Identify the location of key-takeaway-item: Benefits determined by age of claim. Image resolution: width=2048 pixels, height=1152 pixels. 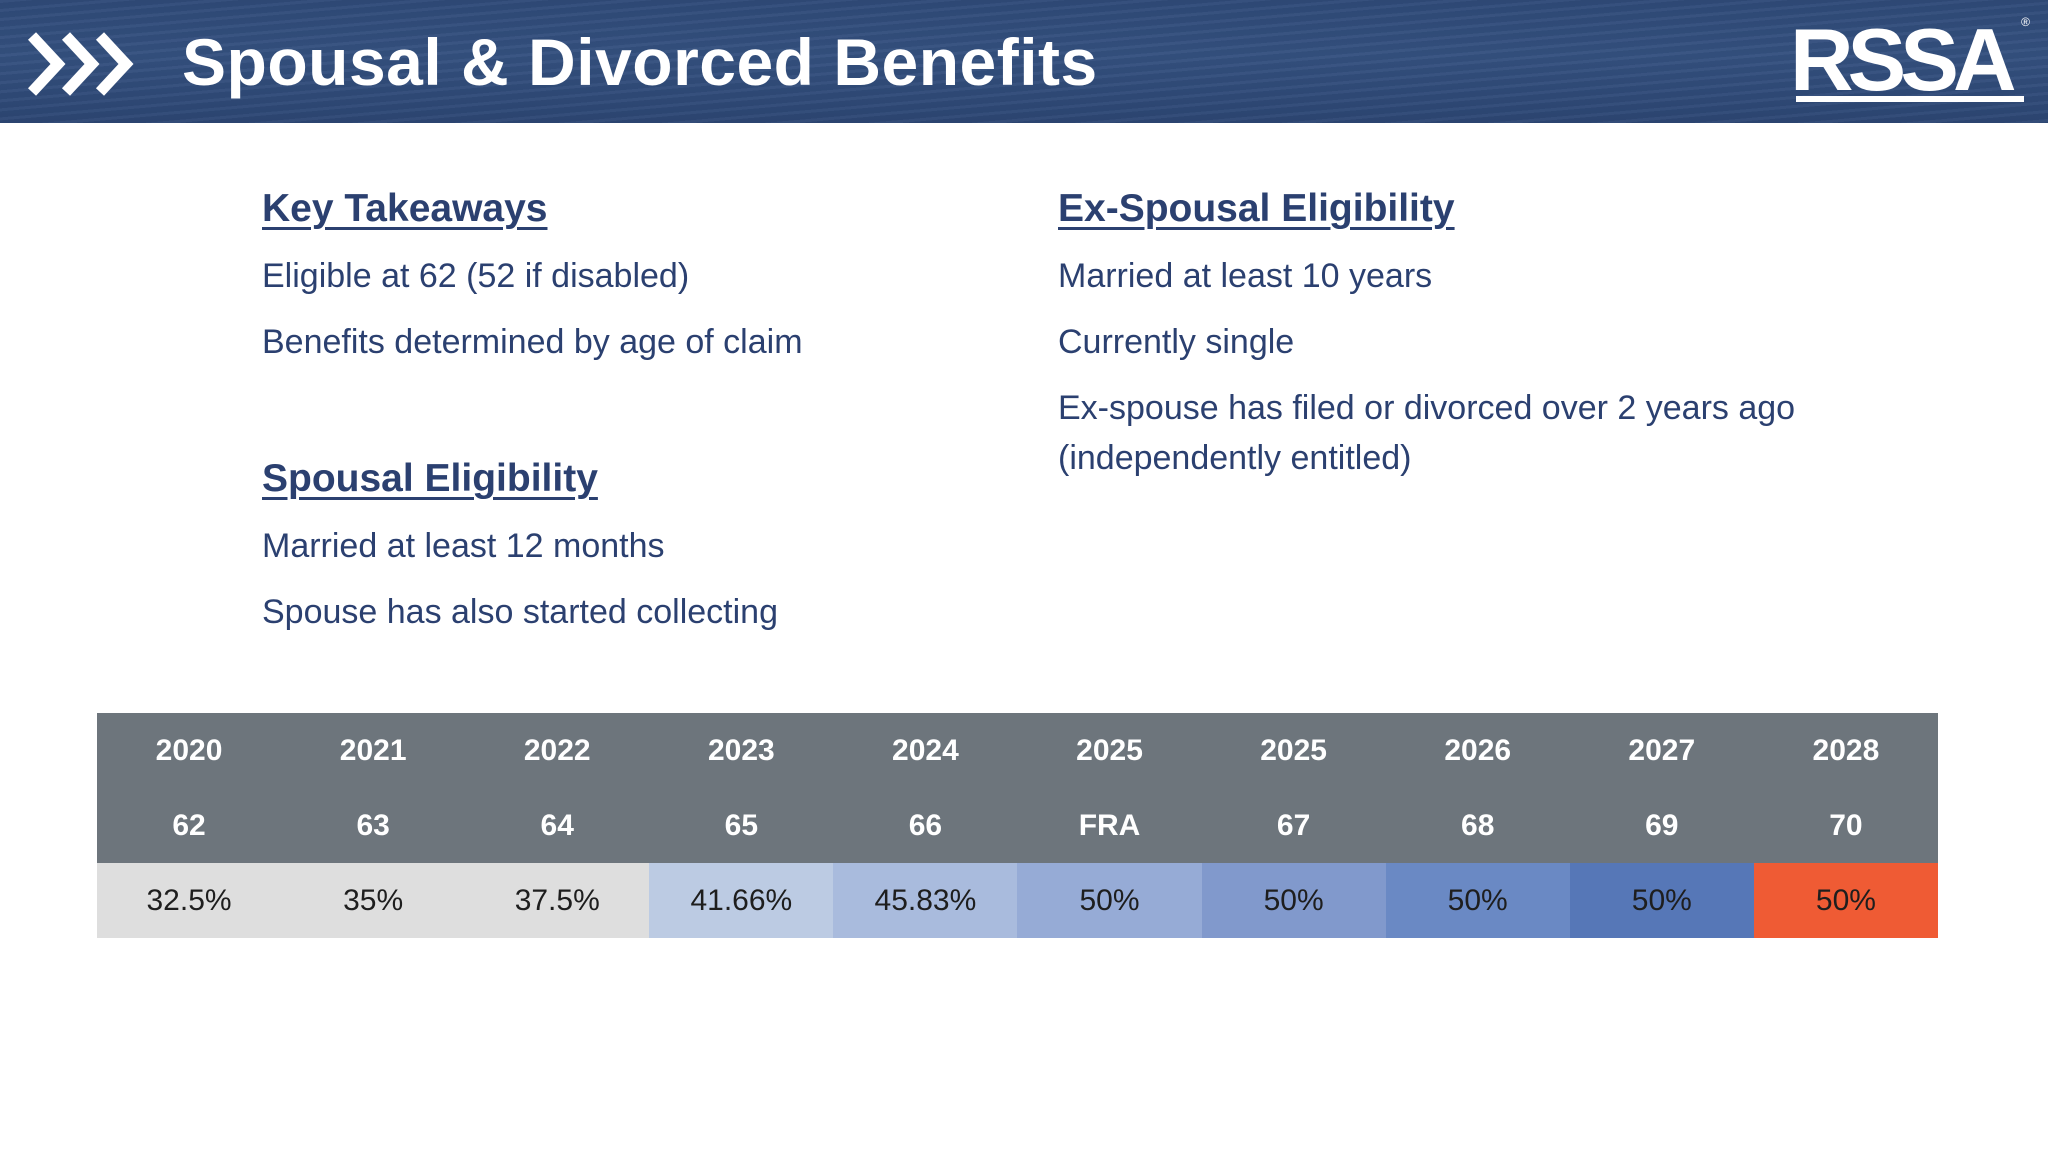
(532, 342).